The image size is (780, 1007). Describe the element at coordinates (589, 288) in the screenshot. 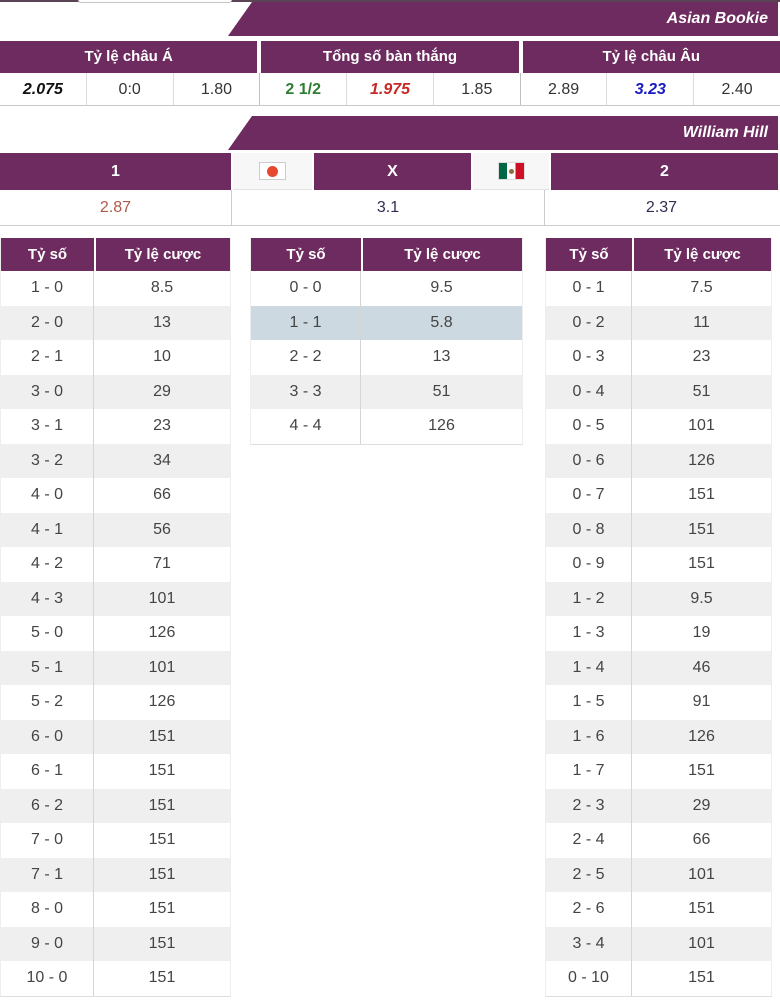

I see `score-value: 0 - 1` at that location.